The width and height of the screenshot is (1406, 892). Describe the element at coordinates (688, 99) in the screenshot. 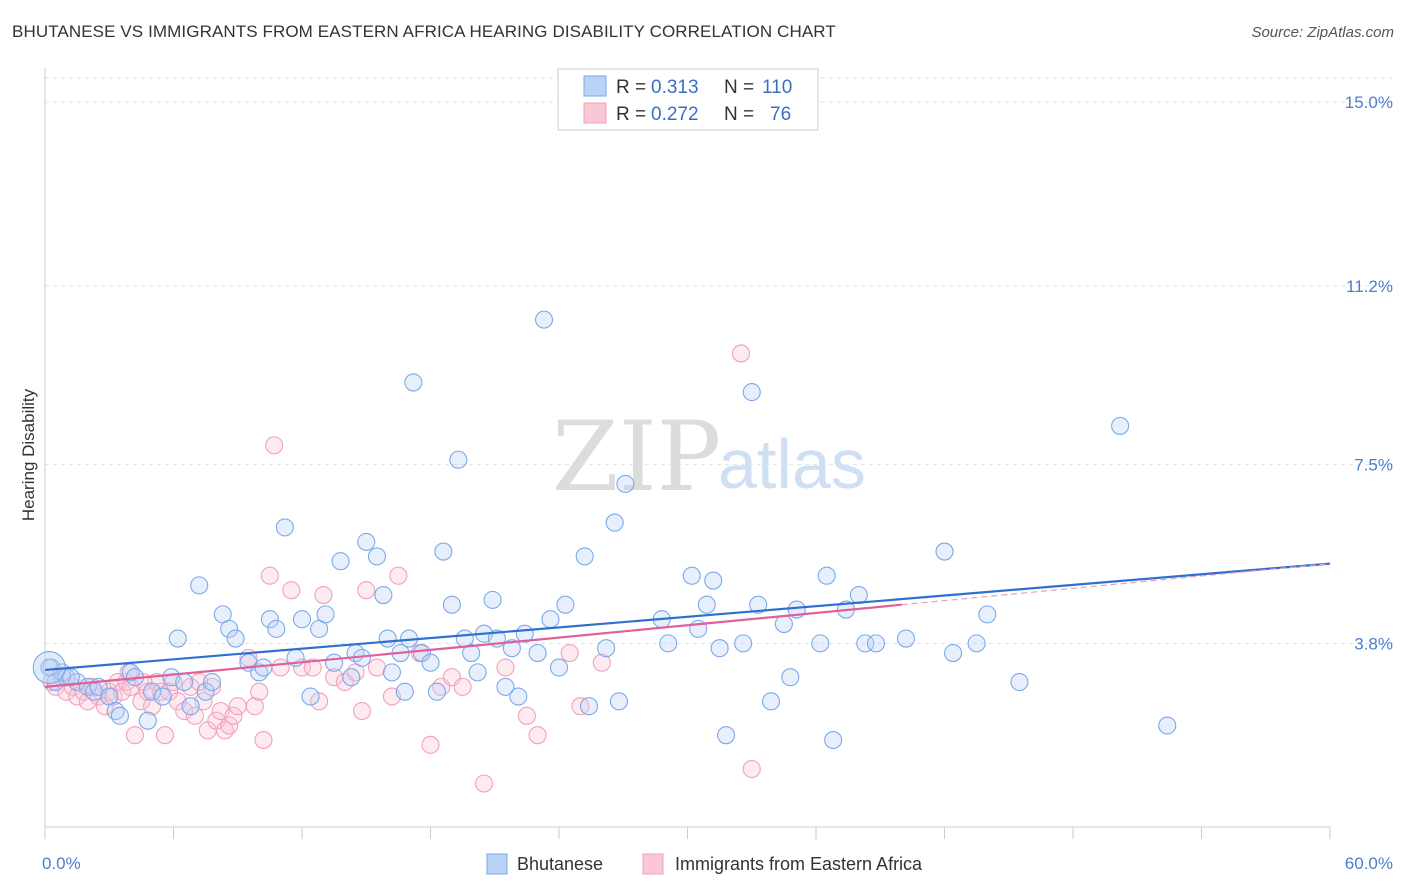

I see `legend-box: R = 0.313 N = 110 R = 0.272 N = 76` at that location.